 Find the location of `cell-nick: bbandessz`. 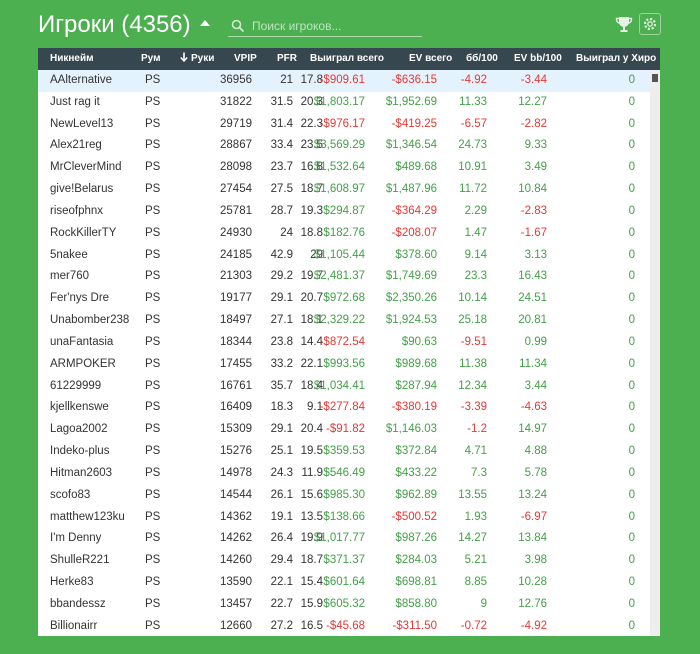

cell-nick: bbandessz is located at coordinates (78, 603).